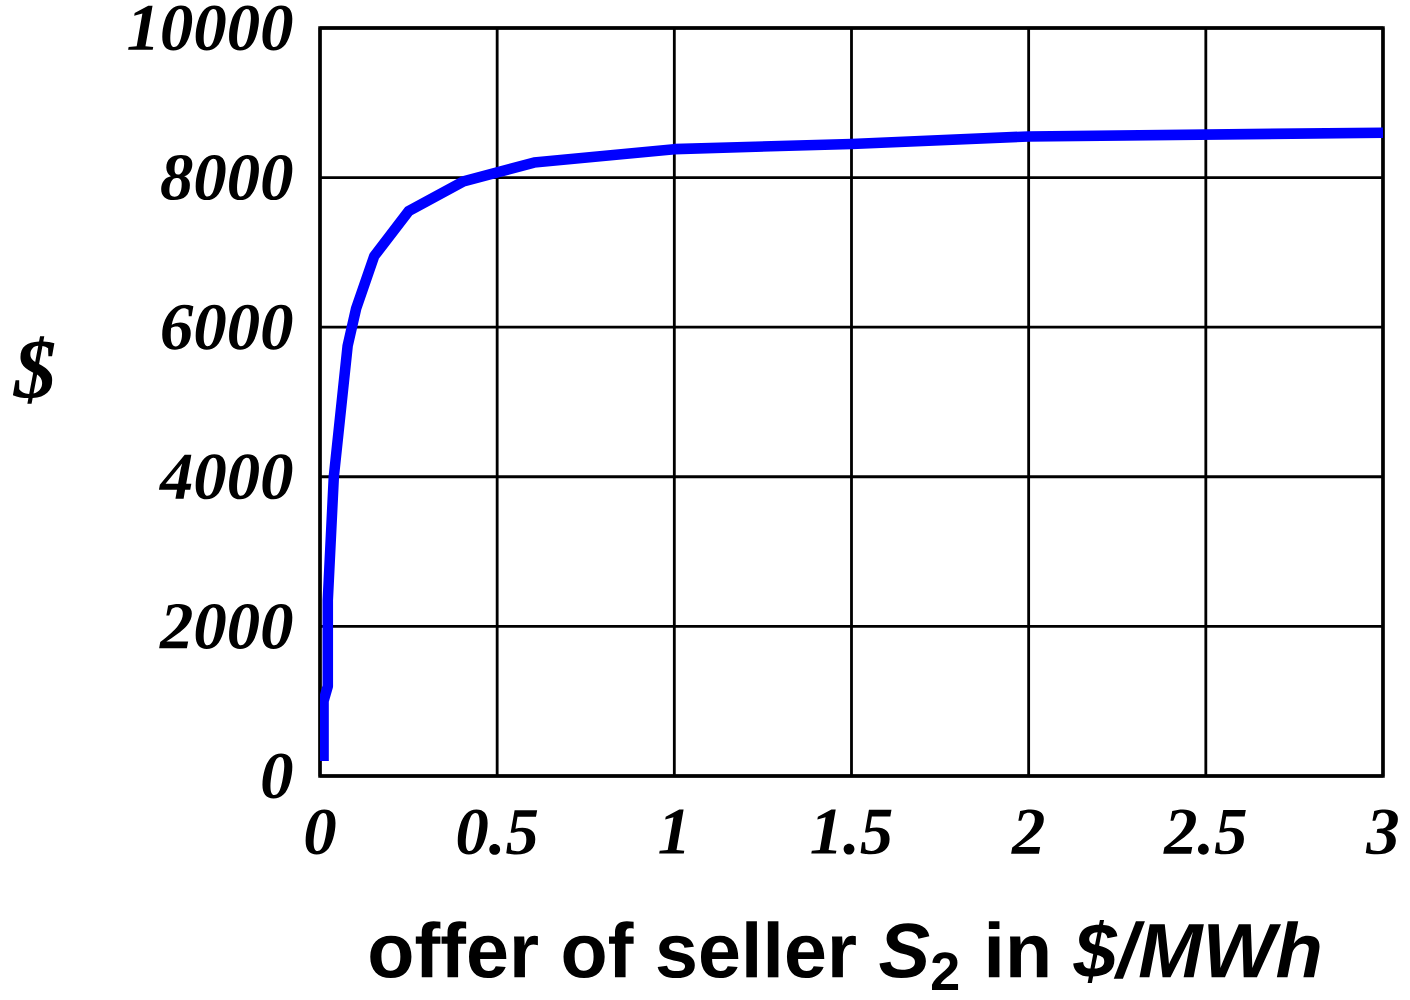 Image resolution: width=1410 pixels, height=1000 pixels. I want to click on y-axis-title: $, so click(33, 370).